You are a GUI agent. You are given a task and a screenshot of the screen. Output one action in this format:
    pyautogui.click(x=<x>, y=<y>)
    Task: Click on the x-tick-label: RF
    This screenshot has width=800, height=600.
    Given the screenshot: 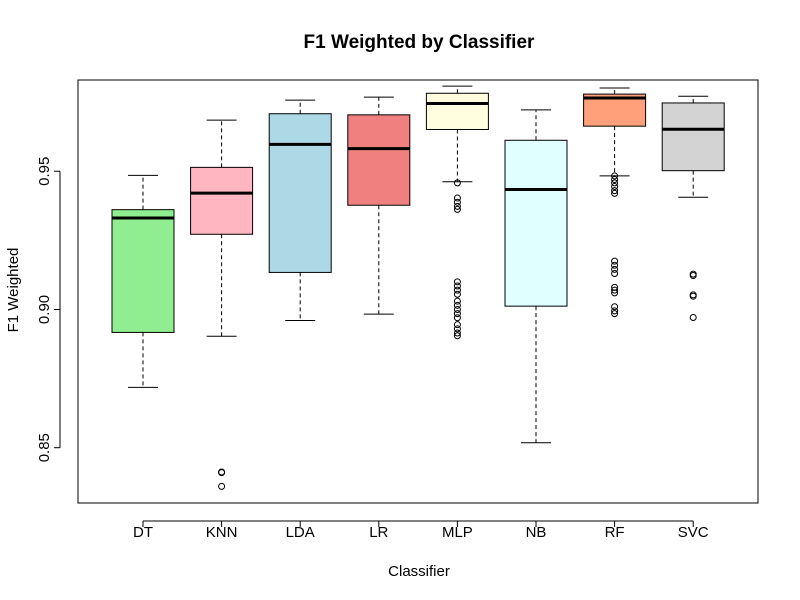 What is the action you would take?
    pyautogui.click(x=615, y=532)
    